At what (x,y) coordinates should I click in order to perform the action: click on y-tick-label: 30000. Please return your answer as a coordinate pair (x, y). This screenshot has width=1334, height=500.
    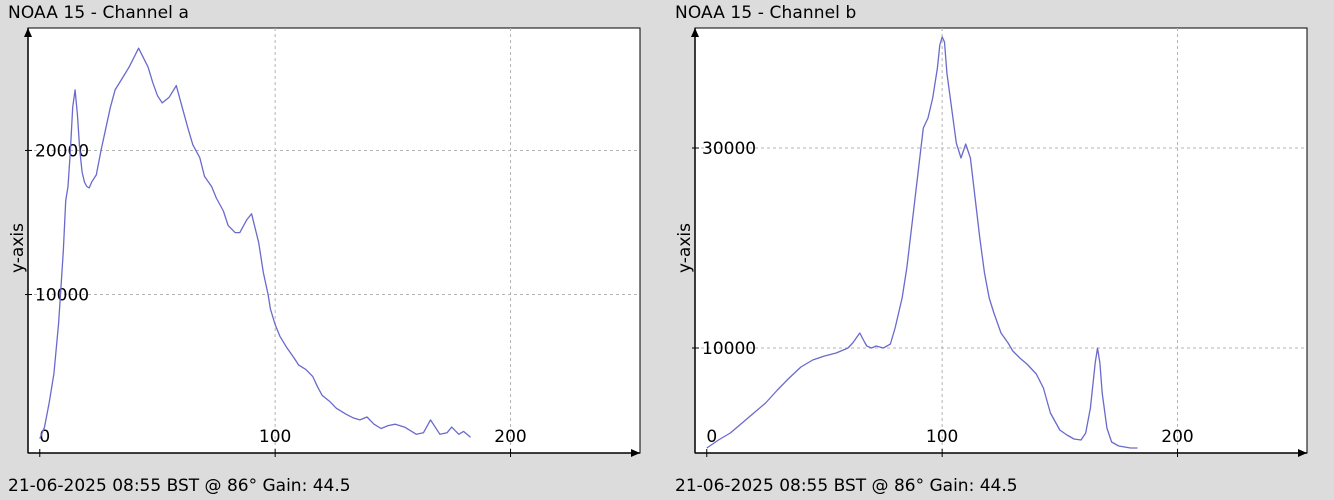
    Looking at the image, I should click on (729, 149).